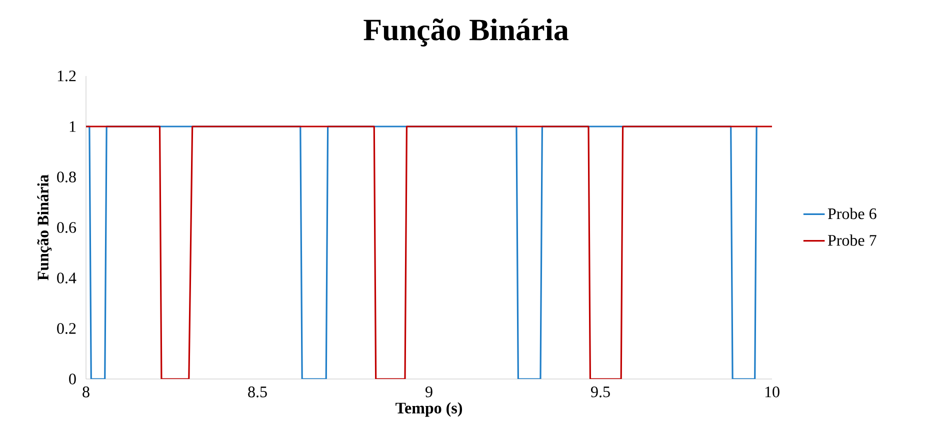 The image size is (932, 448). What do you see at coordinates (257, 392) in the screenshot?
I see `x-tick-label: 8.5` at bounding box center [257, 392].